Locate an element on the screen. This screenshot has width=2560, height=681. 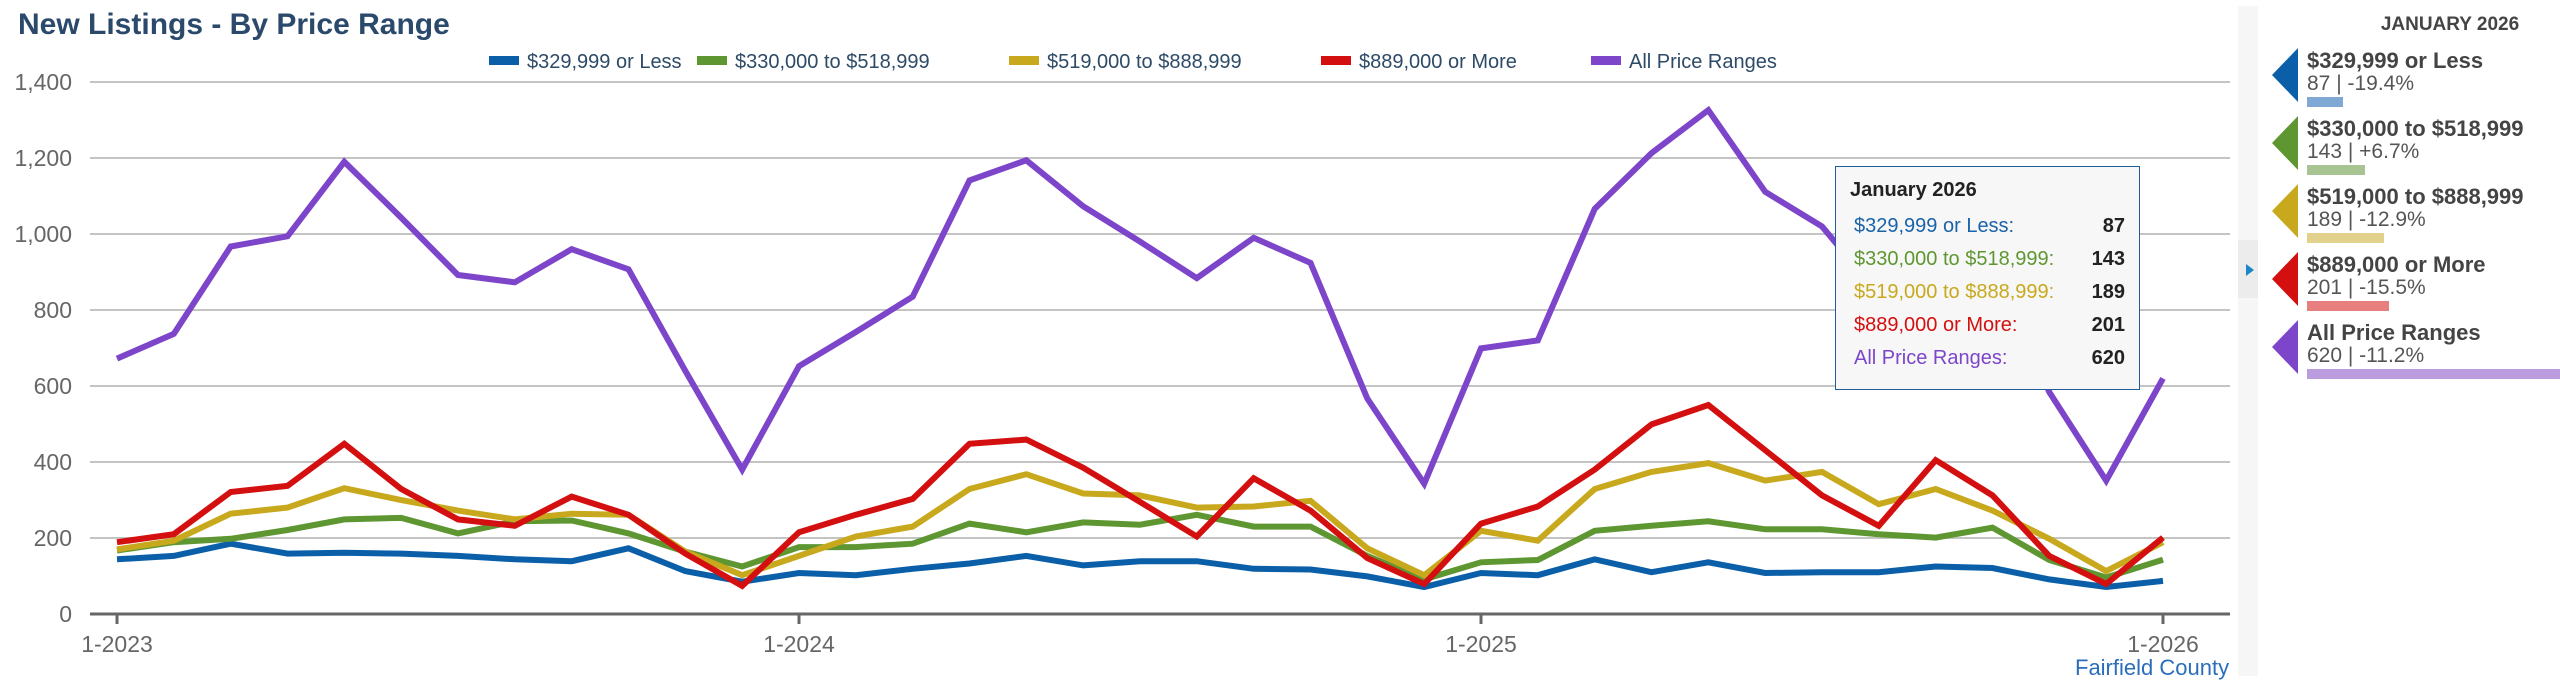
tooltip-value: 87 is located at coordinates (2114, 226).